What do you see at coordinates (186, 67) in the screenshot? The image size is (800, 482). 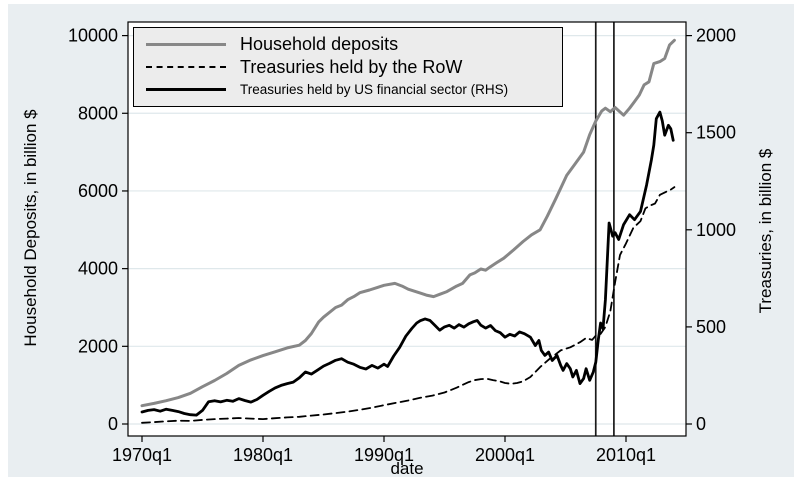 I see `legend-line-black-dashed` at bounding box center [186, 67].